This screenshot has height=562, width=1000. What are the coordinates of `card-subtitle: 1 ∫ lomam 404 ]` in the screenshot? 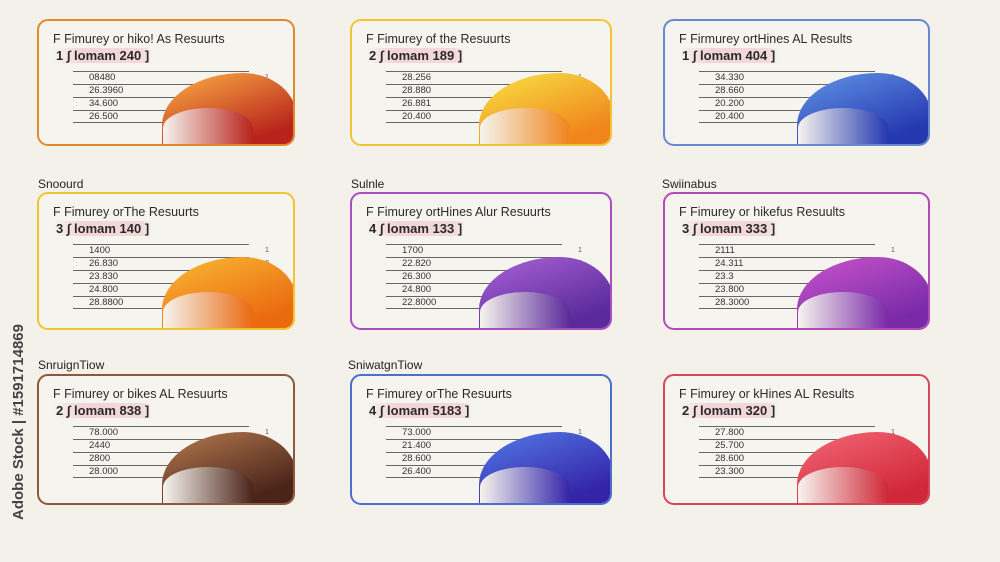 It's located at (729, 55).